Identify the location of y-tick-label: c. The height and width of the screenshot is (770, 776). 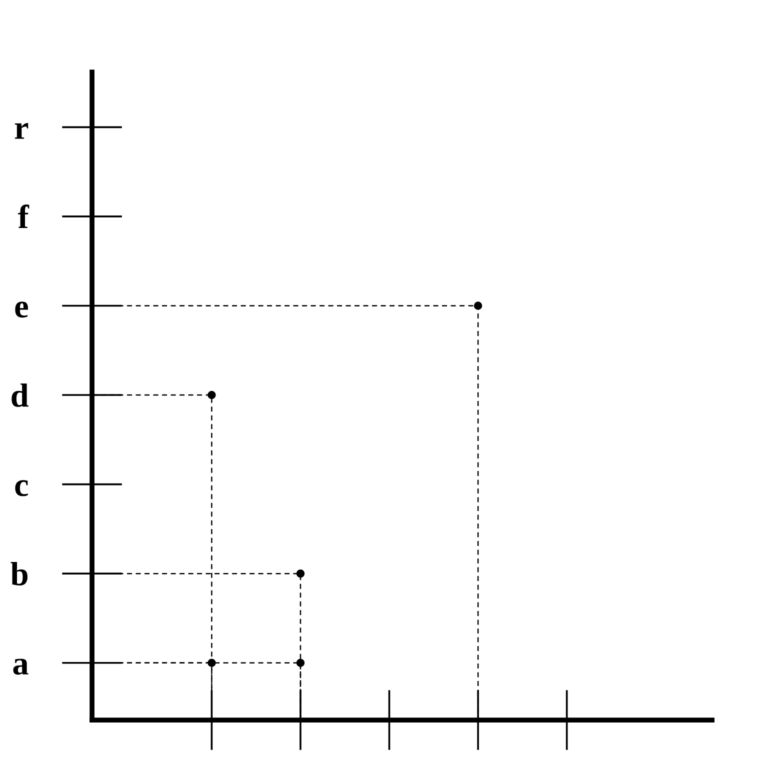
(21, 488).